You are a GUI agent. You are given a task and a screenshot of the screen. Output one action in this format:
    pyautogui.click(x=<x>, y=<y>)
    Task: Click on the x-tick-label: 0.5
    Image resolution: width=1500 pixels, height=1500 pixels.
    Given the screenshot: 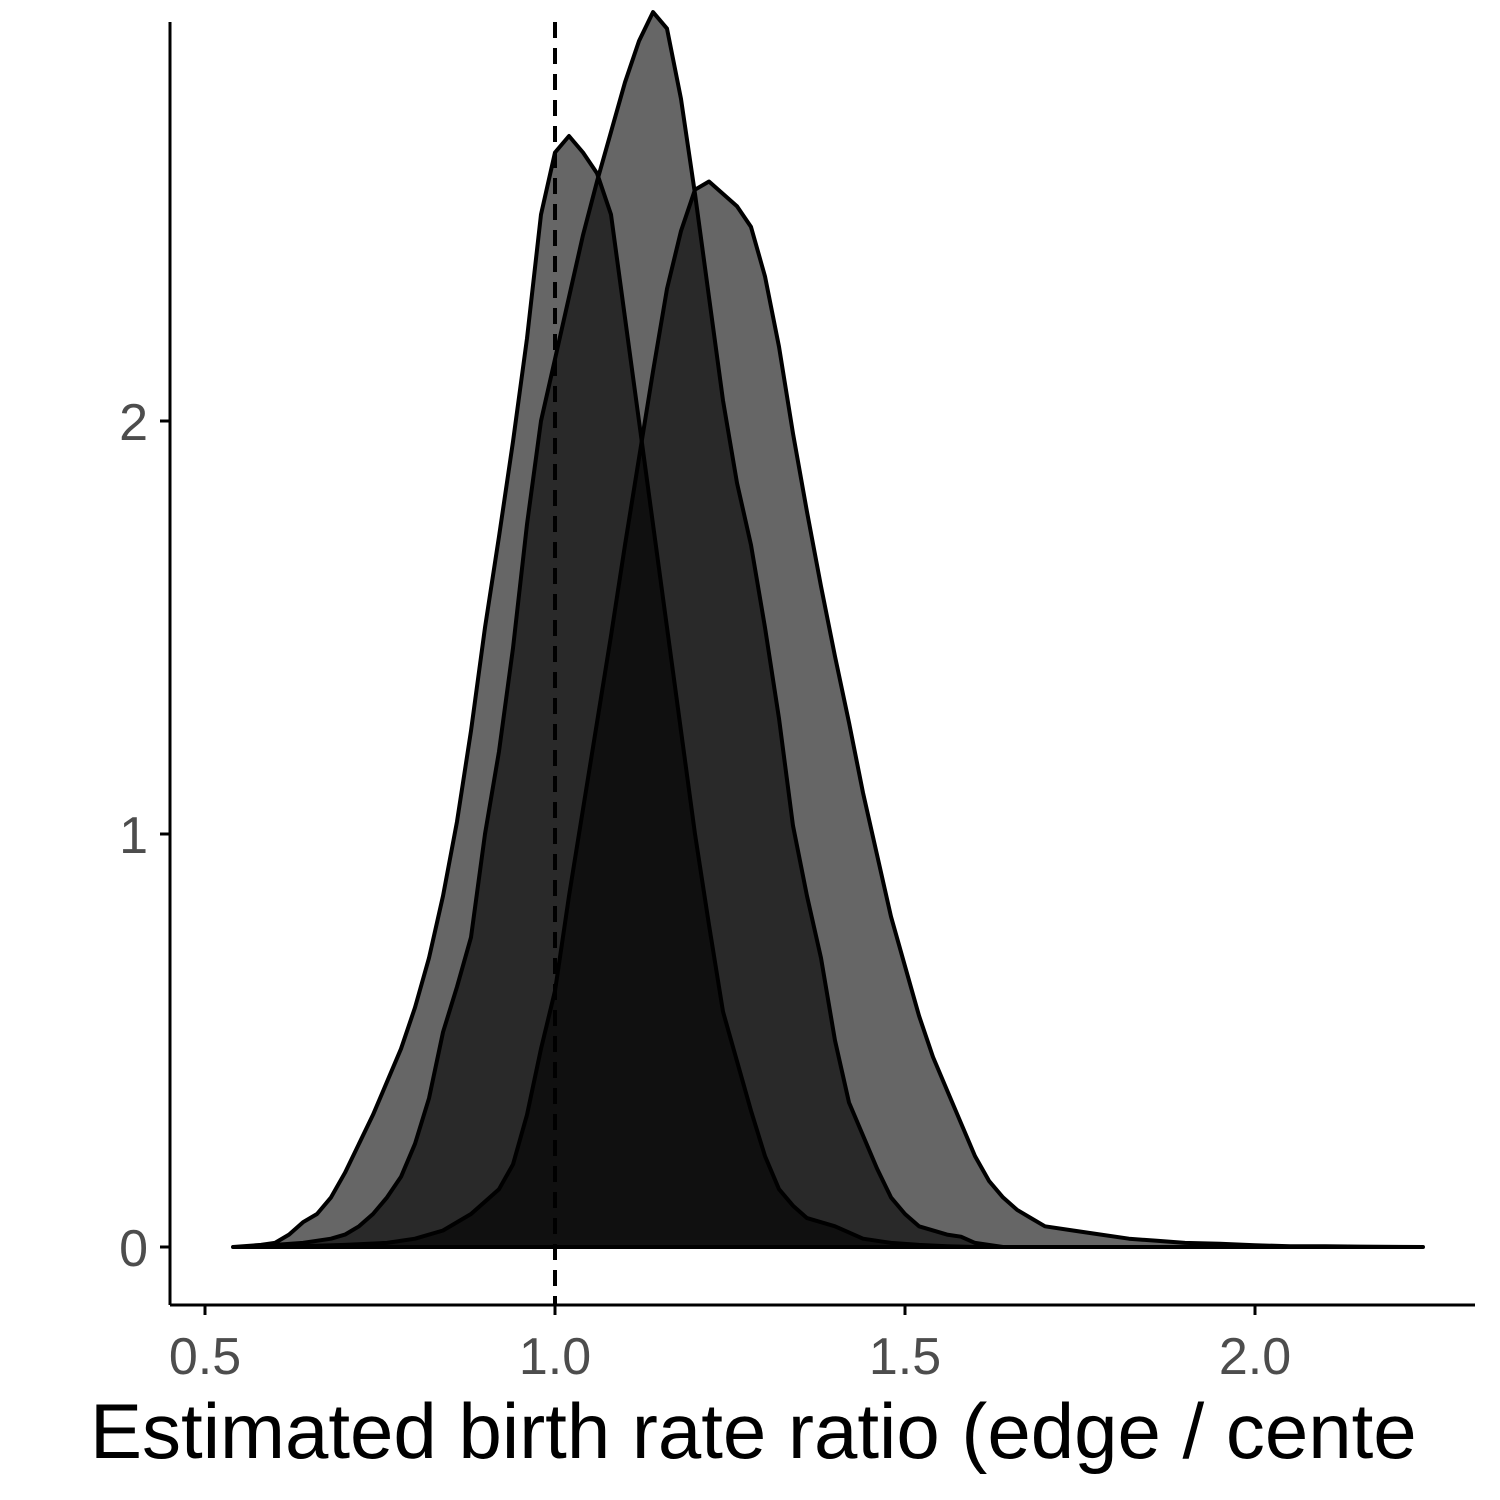 What is the action you would take?
    pyautogui.click(x=205, y=1357)
    